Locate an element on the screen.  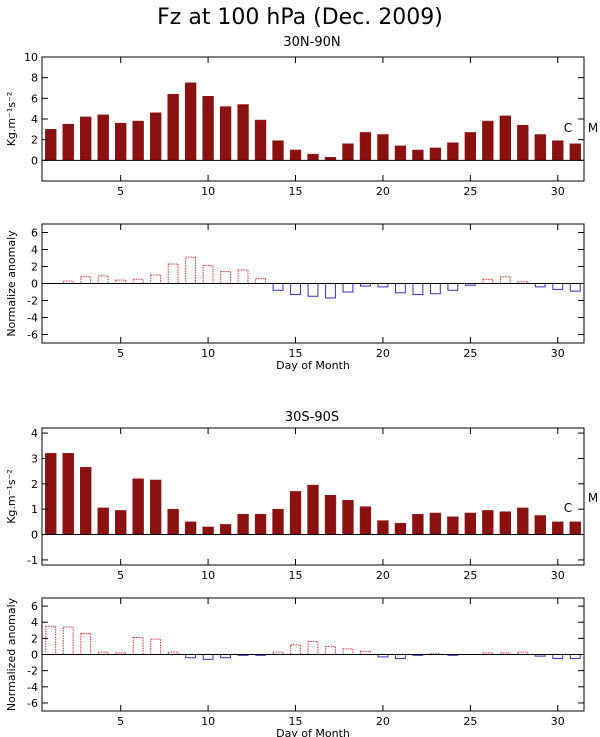
y-tick-label: -2 is located at coordinates (32, 301).